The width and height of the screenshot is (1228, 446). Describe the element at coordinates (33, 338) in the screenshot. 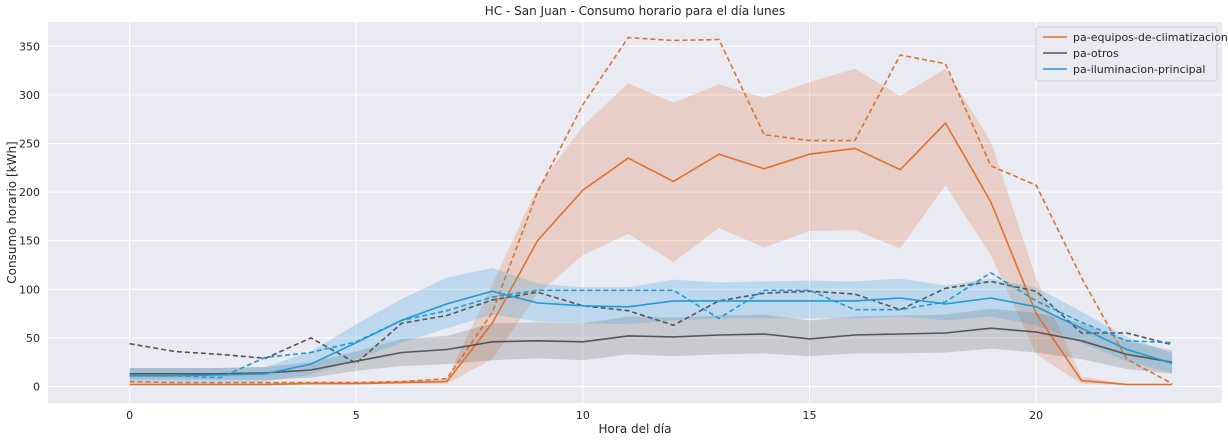

I see `y-tick-label: 50` at that location.